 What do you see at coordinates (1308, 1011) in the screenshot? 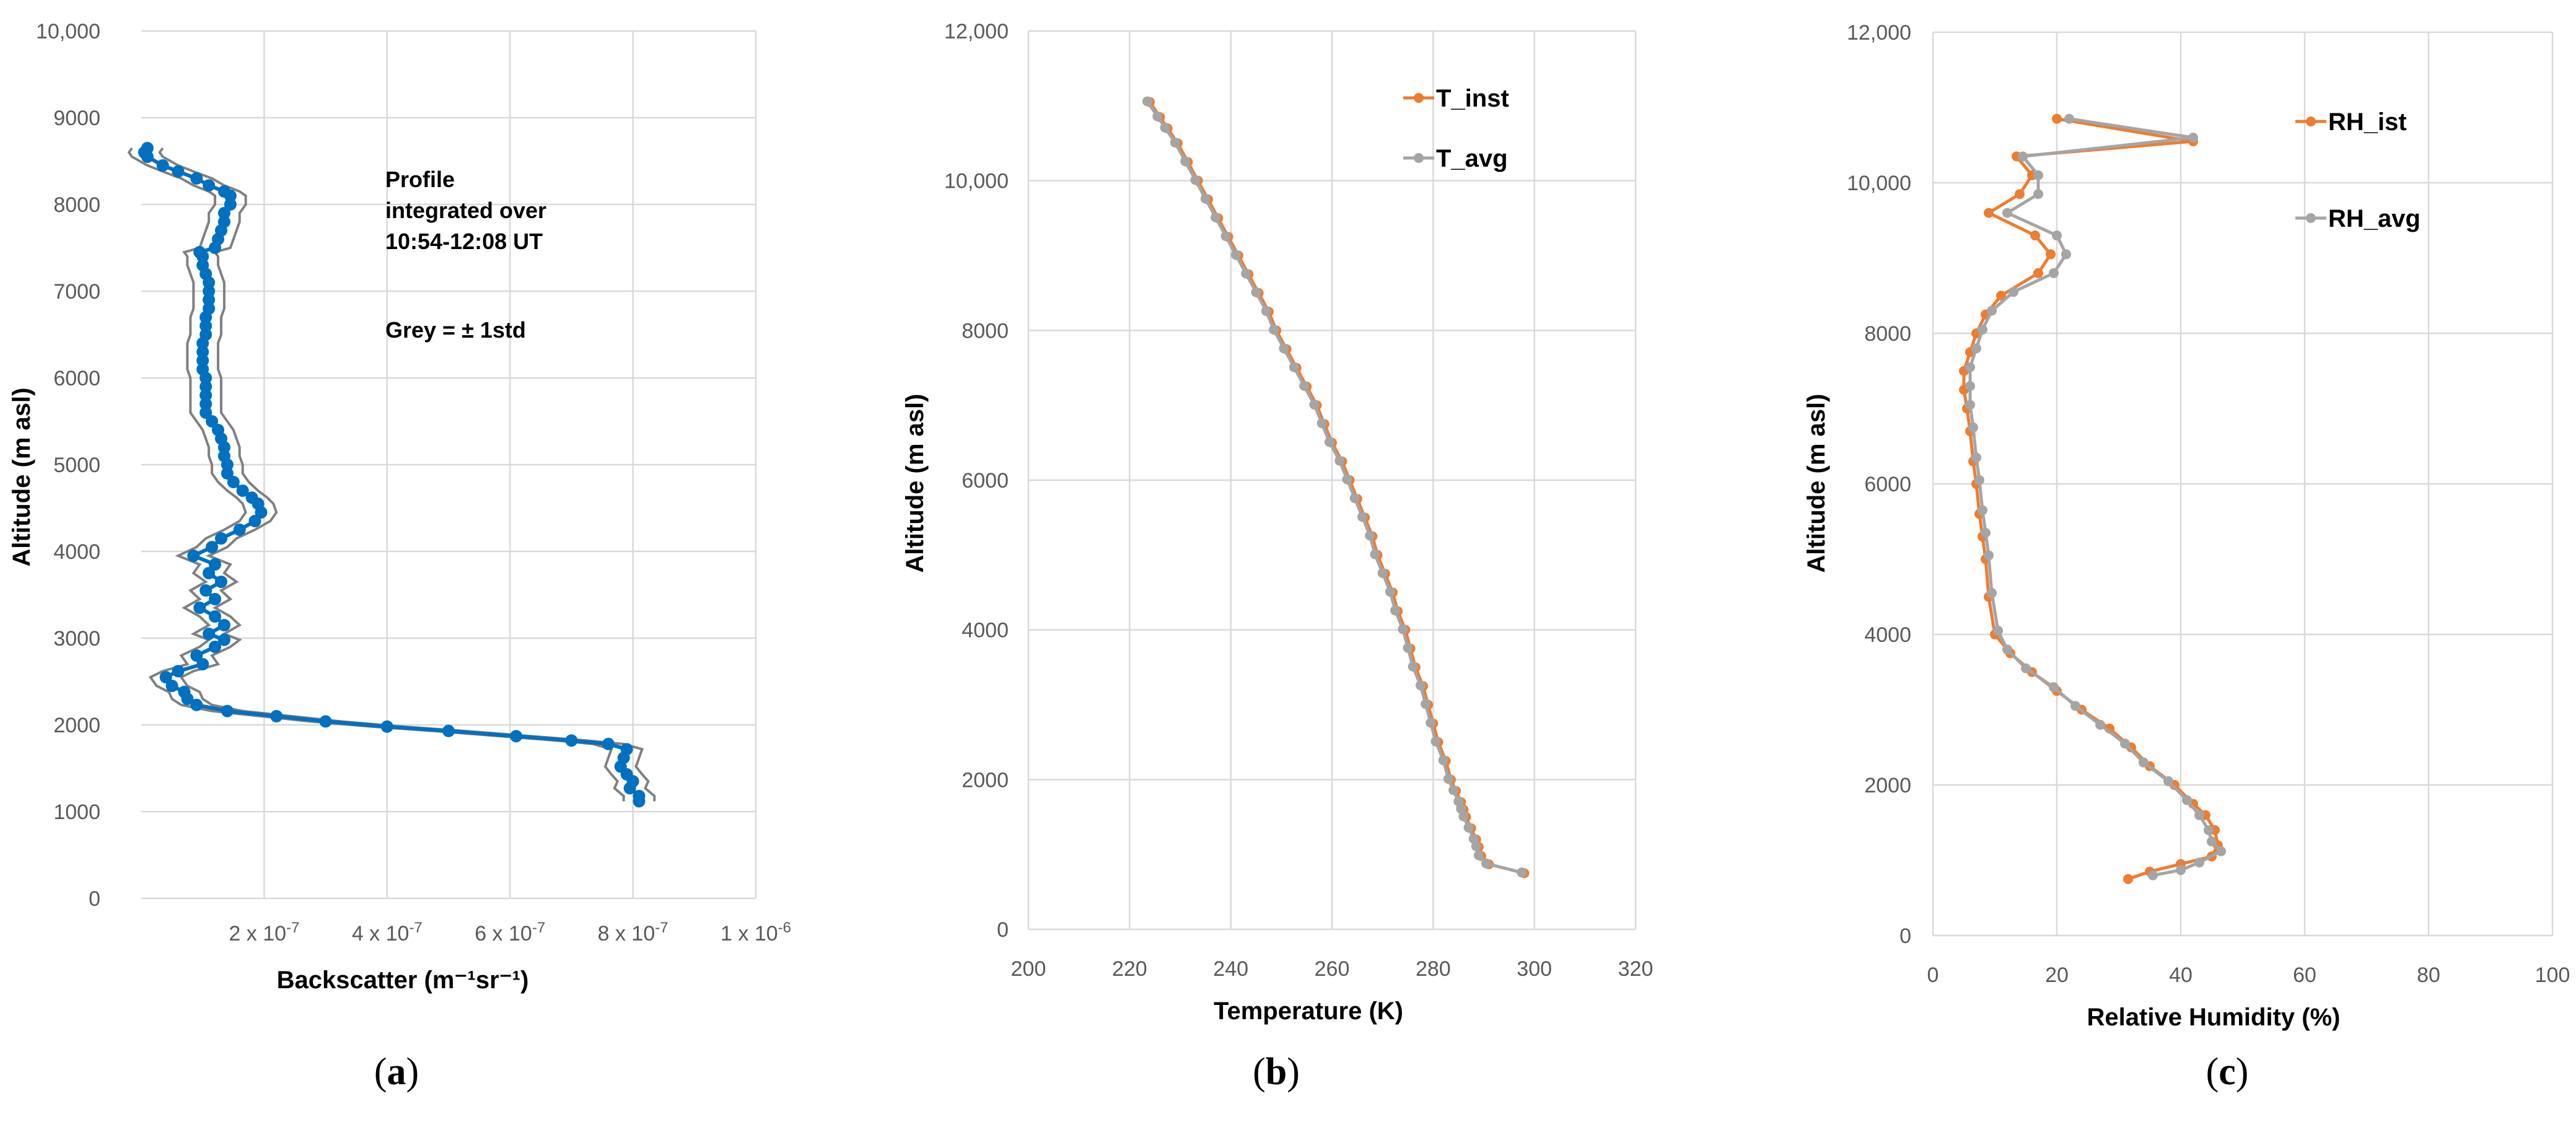
I see `b-x-axis-title: Temperature (K)` at bounding box center [1308, 1011].